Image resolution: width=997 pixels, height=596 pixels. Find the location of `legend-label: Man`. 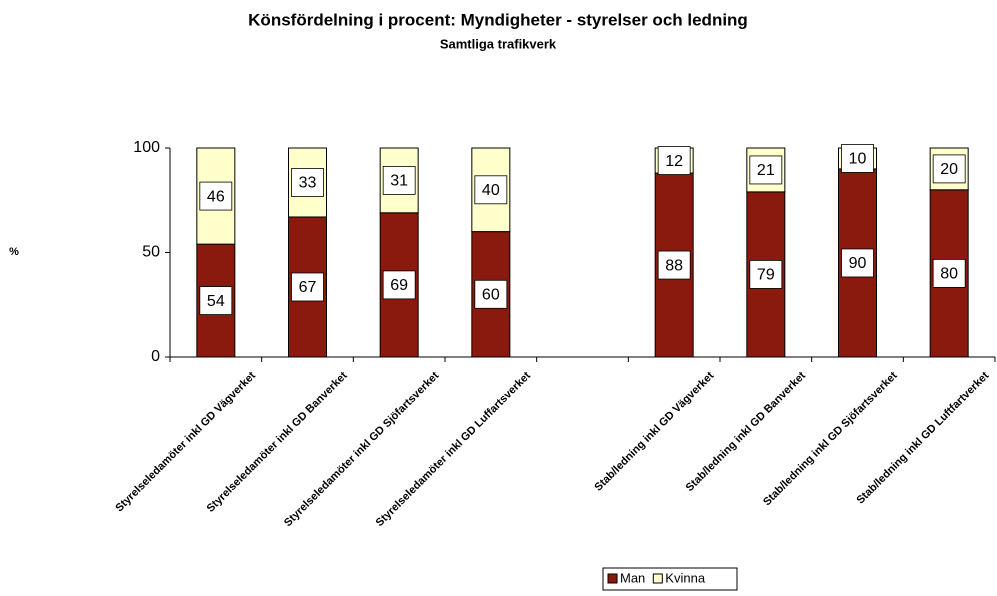

legend-label: Man is located at coordinates (632, 577).